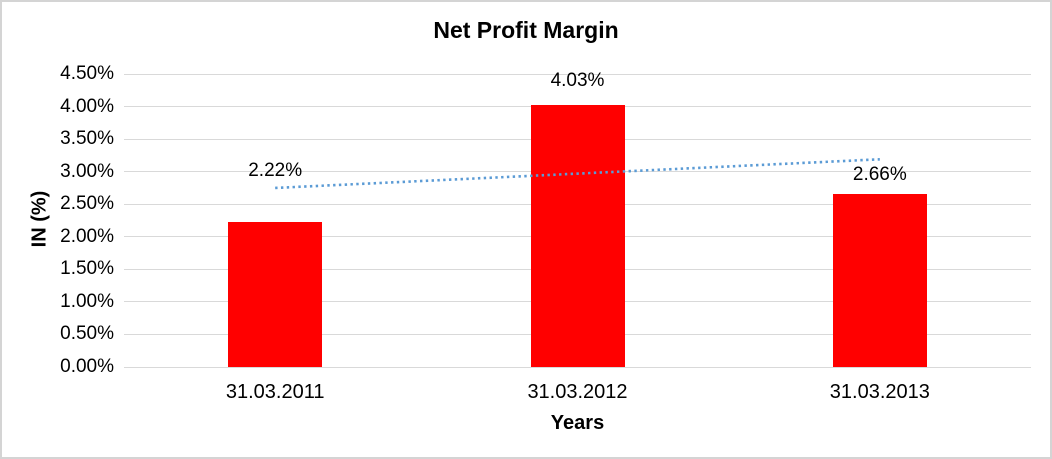 This screenshot has width=1052, height=459. Describe the element at coordinates (879, 174) in the screenshot. I see `bar-data-label: 2.66%` at that location.